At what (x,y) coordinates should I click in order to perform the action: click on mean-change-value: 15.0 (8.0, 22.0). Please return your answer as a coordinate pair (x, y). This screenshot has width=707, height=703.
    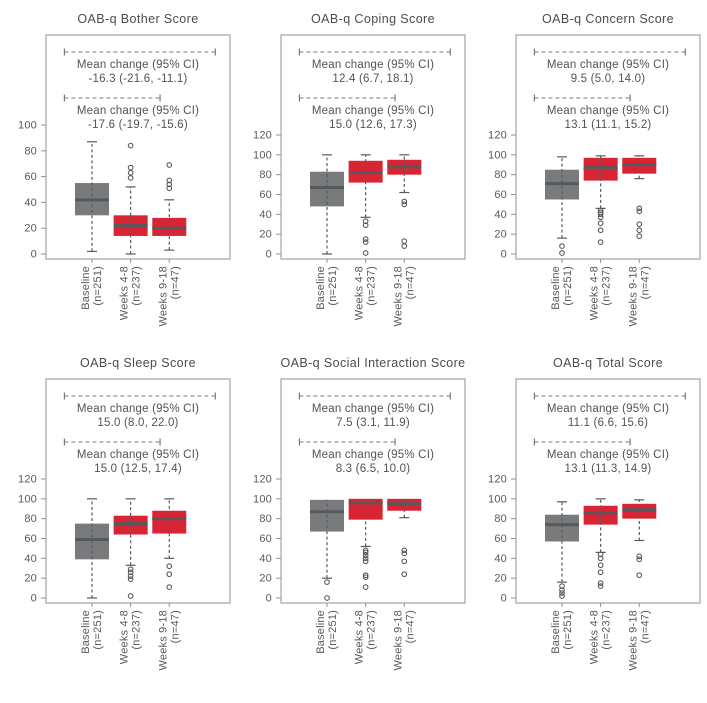
    Looking at the image, I should click on (137, 423).